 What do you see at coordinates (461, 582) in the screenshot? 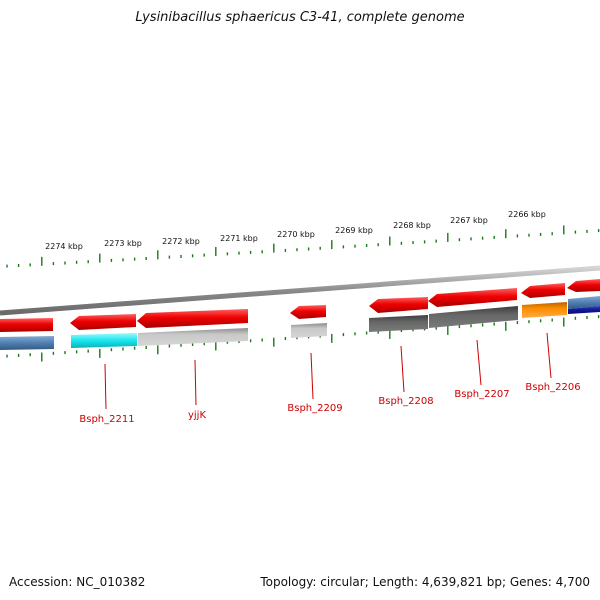
I see `length-value: 4,639,821 bp` at bounding box center [461, 582].